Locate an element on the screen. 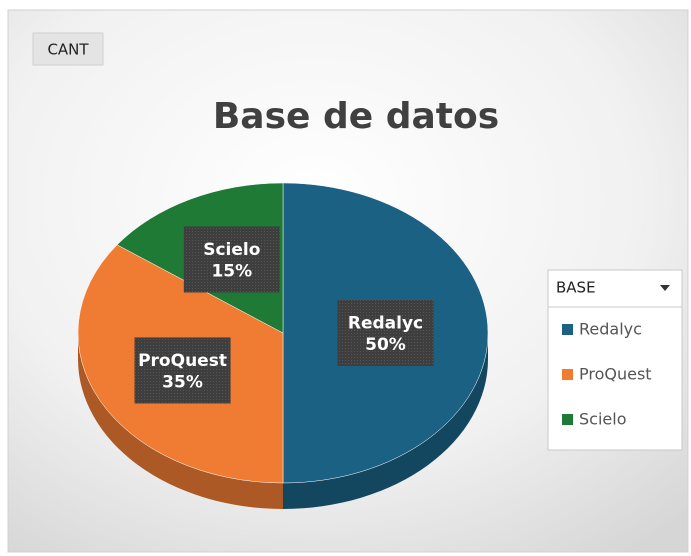  data-label-value: 35% is located at coordinates (182, 382).